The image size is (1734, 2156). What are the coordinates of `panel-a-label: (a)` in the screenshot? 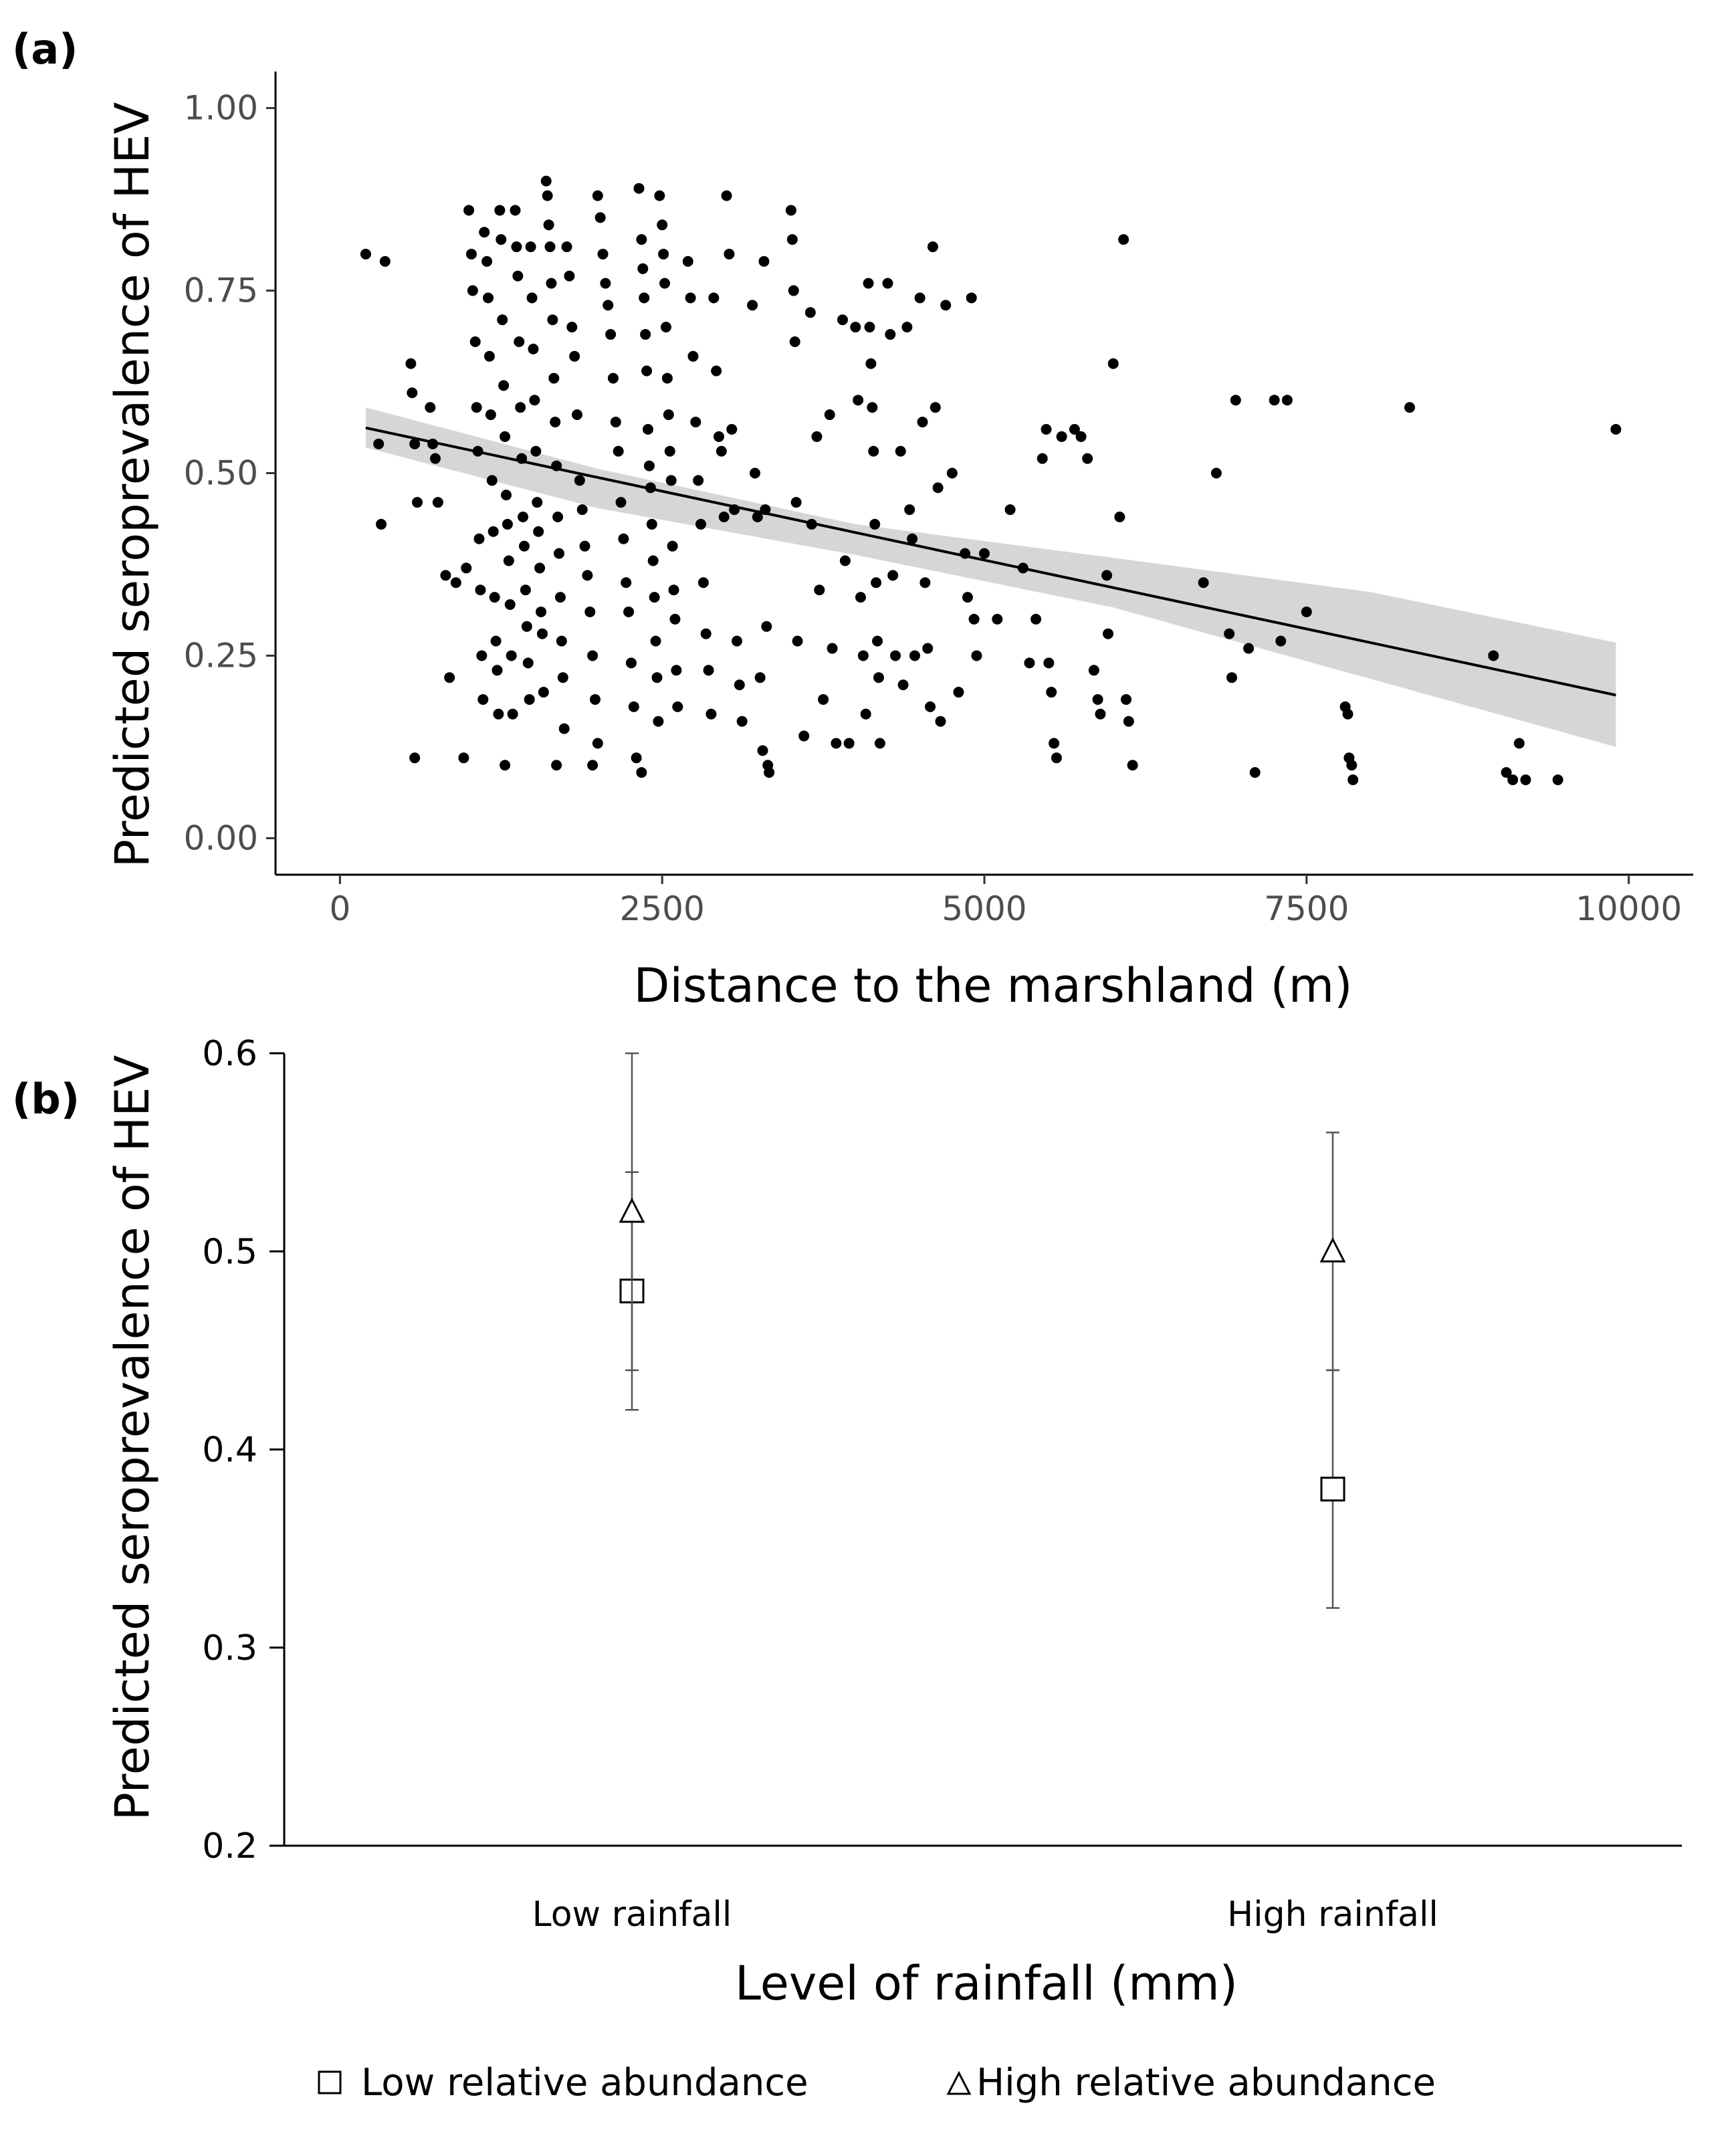 It's located at (45, 50).